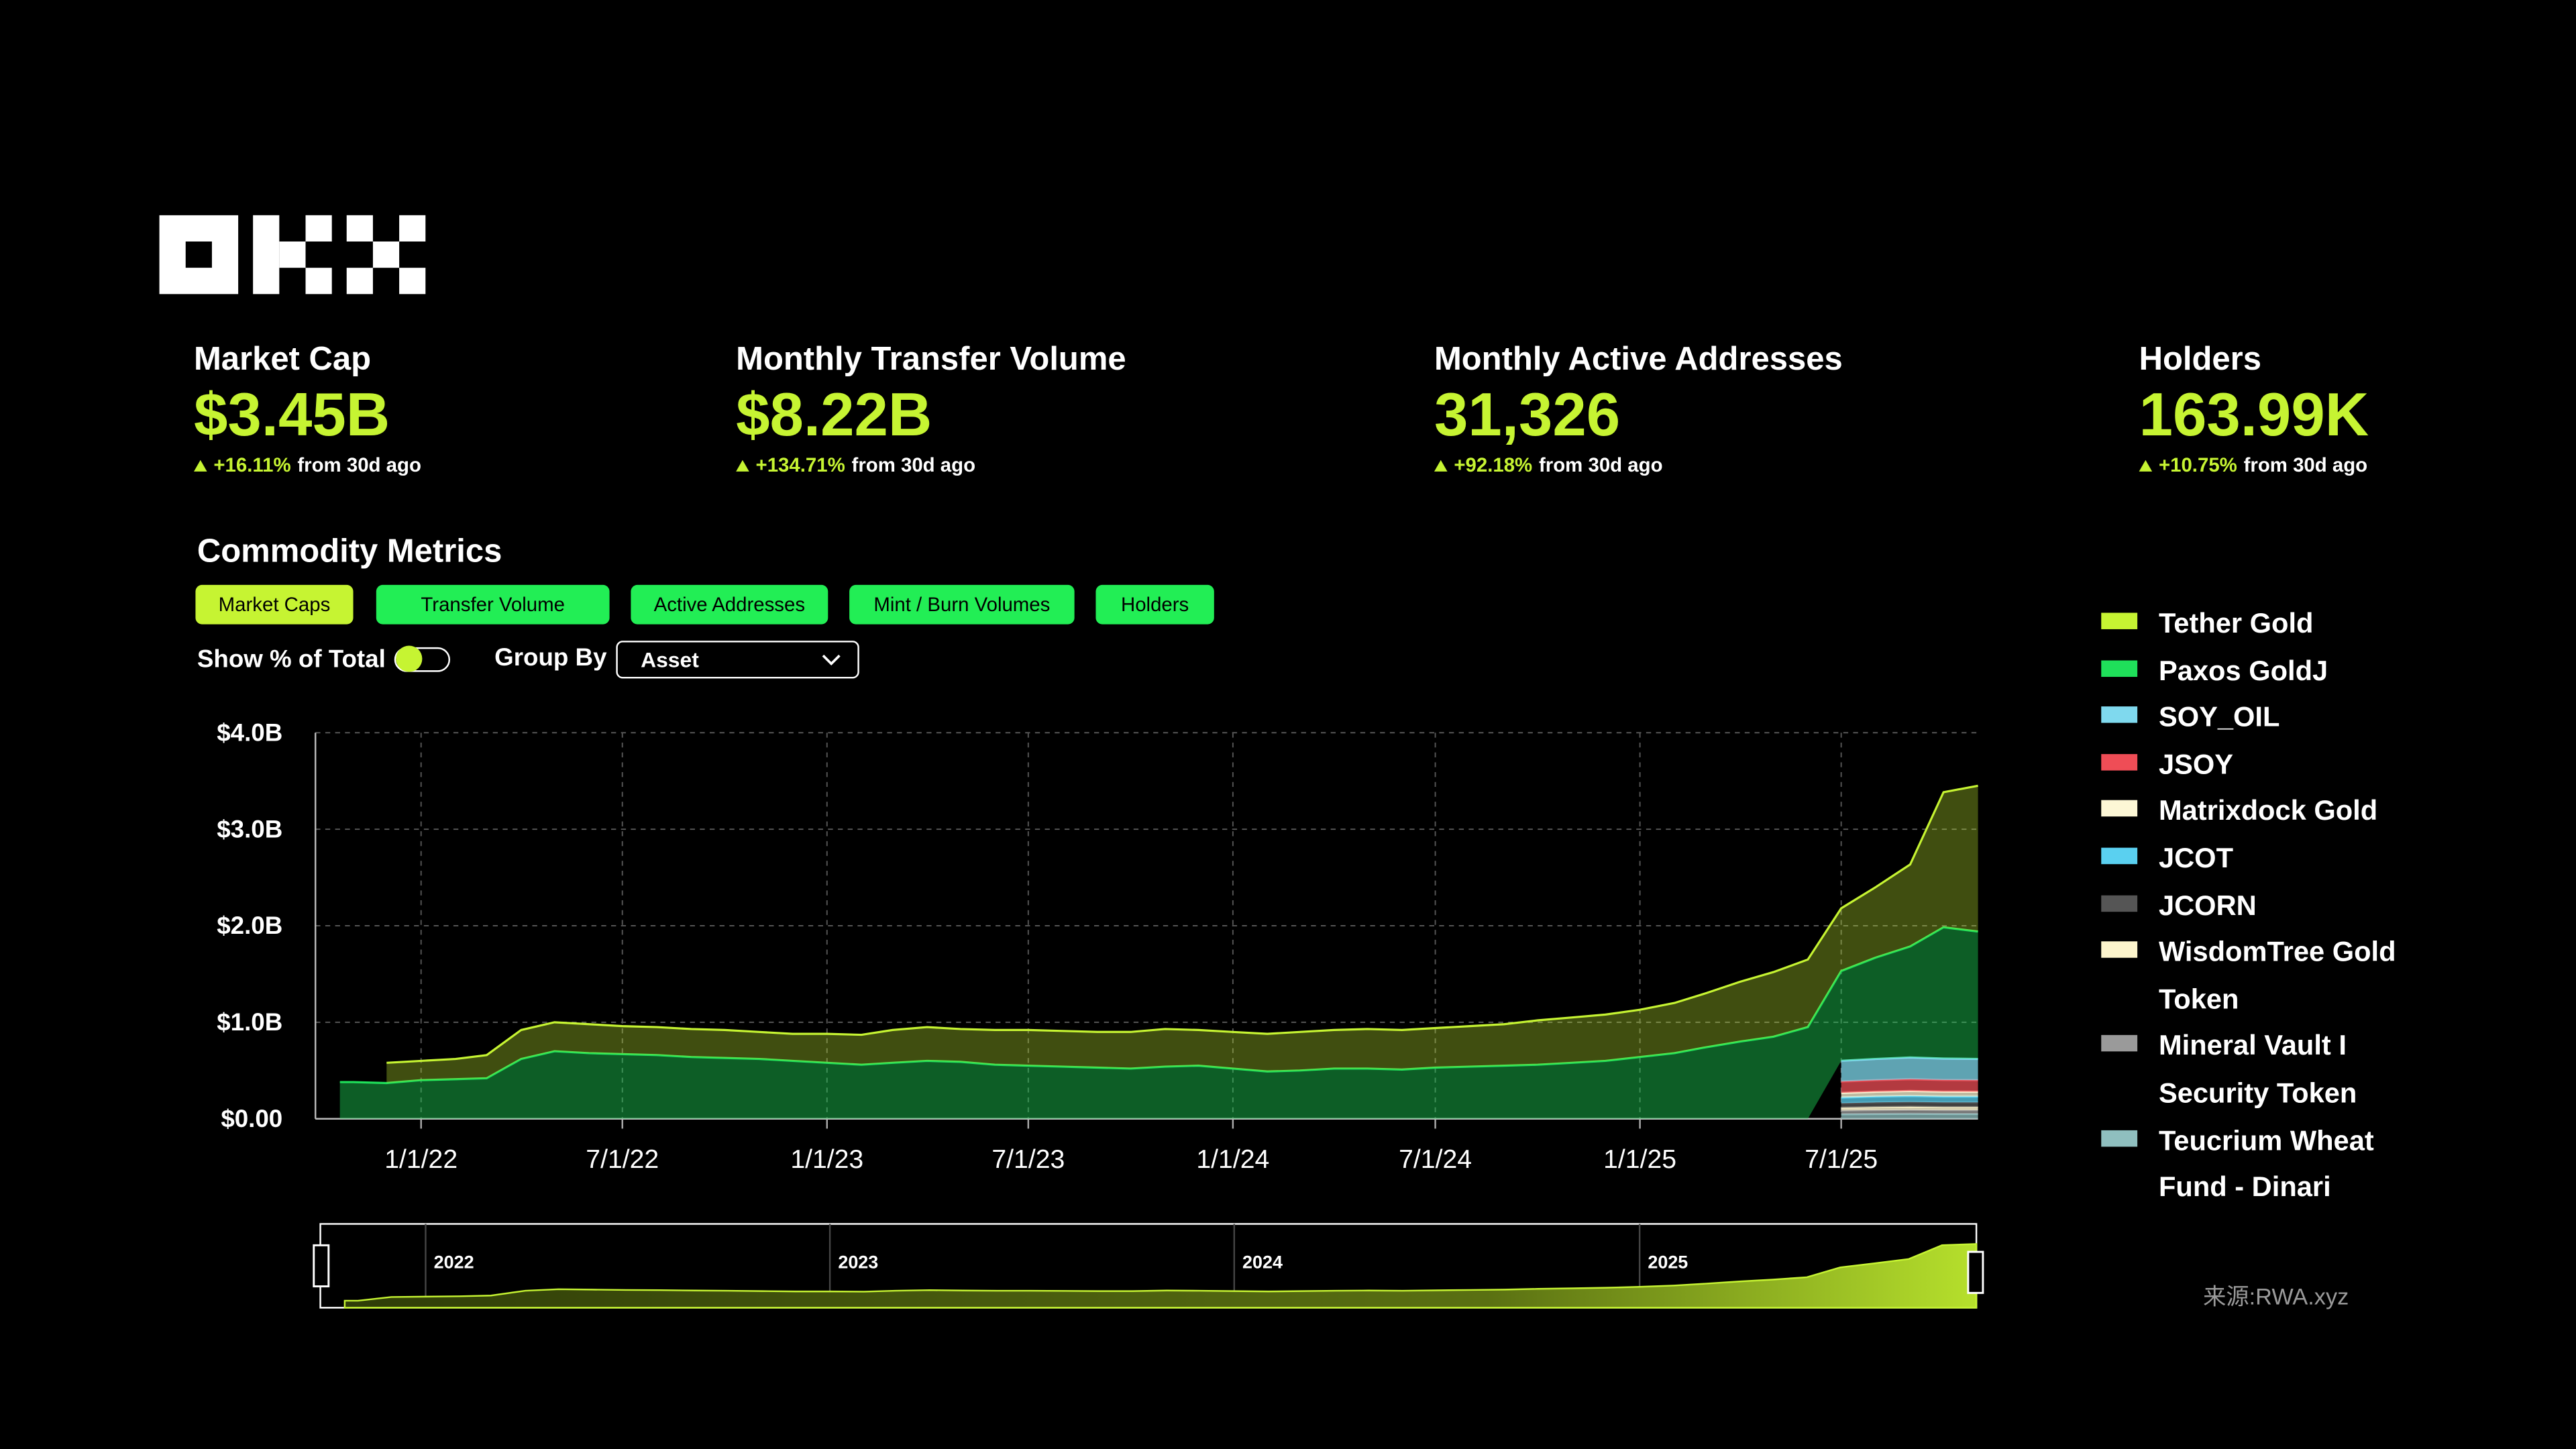 The height and width of the screenshot is (1449, 2576). I want to click on y-tick-label: $1.0B, so click(249, 1022).